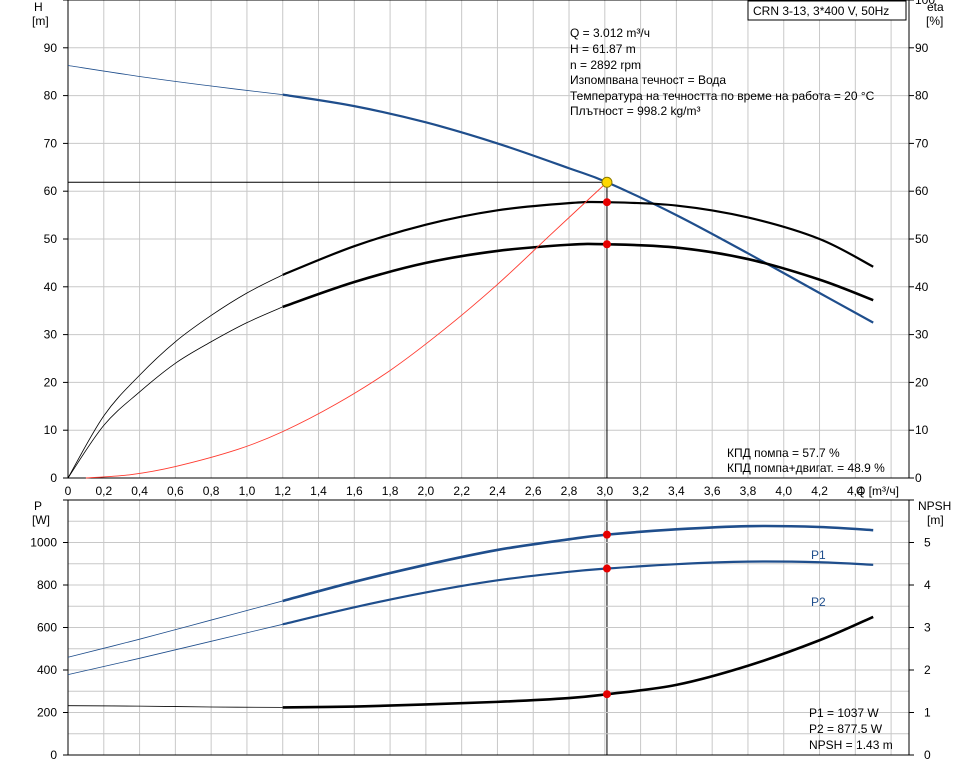  What do you see at coordinates (927, 628) in the screenshot?
I see `lower-right-tick-label: 3` at bounding box center [927, 628].